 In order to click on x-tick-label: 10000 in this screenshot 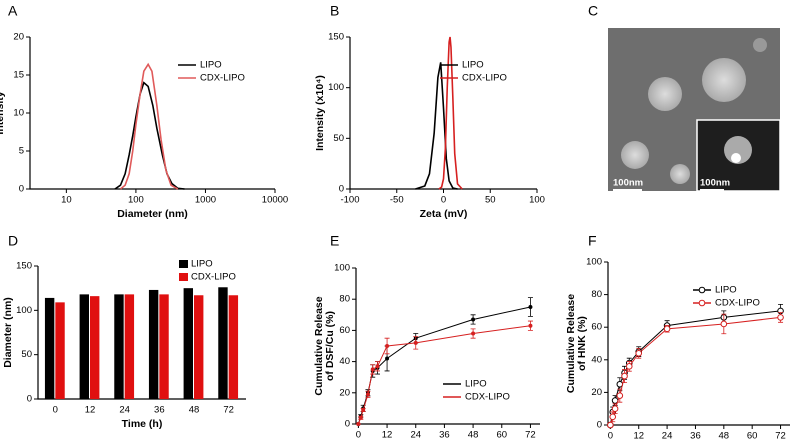, I will do `click(275, 200)`.